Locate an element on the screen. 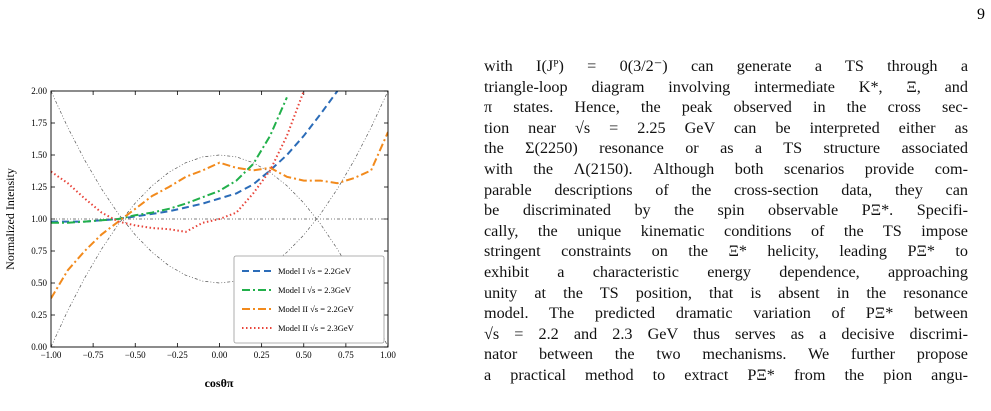 The image size is (991, 411). x-tick-label: 0.75 is located at coordinates (346, 355).